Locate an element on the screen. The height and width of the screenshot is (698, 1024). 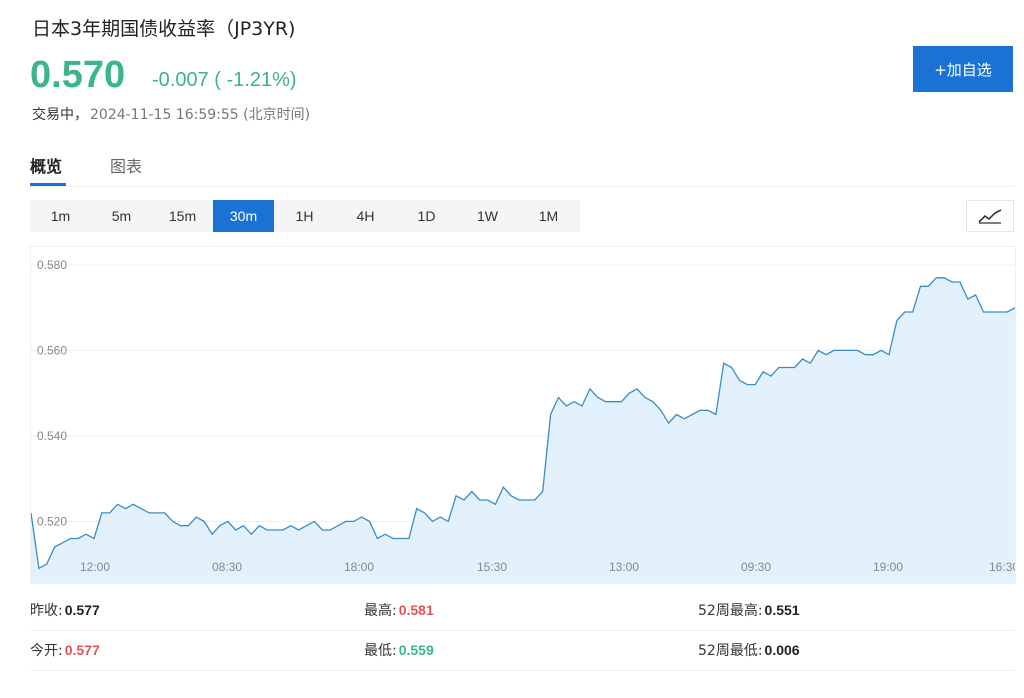
stat-open: 今开: 0.577 is located at coordinates (65, 650).